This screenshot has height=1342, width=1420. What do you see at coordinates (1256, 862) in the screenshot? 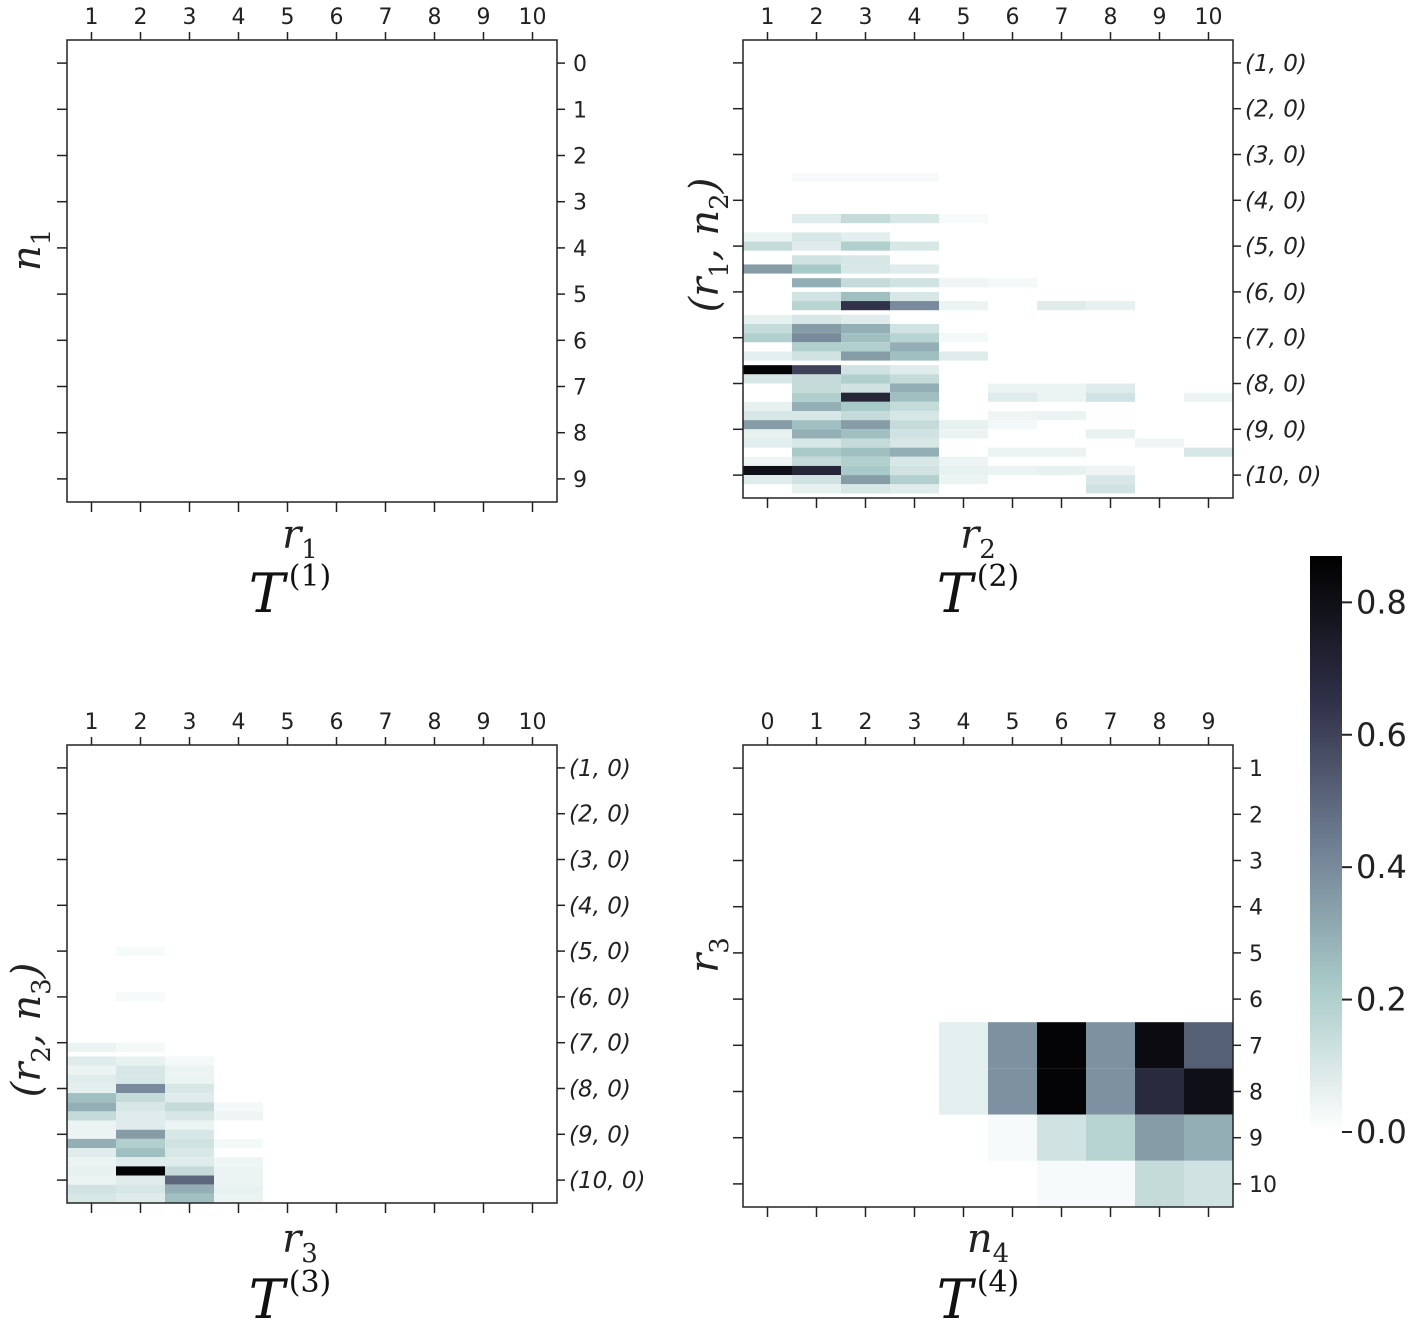
I see `y-tick-label: 3` at bounding box center [1256, 862].